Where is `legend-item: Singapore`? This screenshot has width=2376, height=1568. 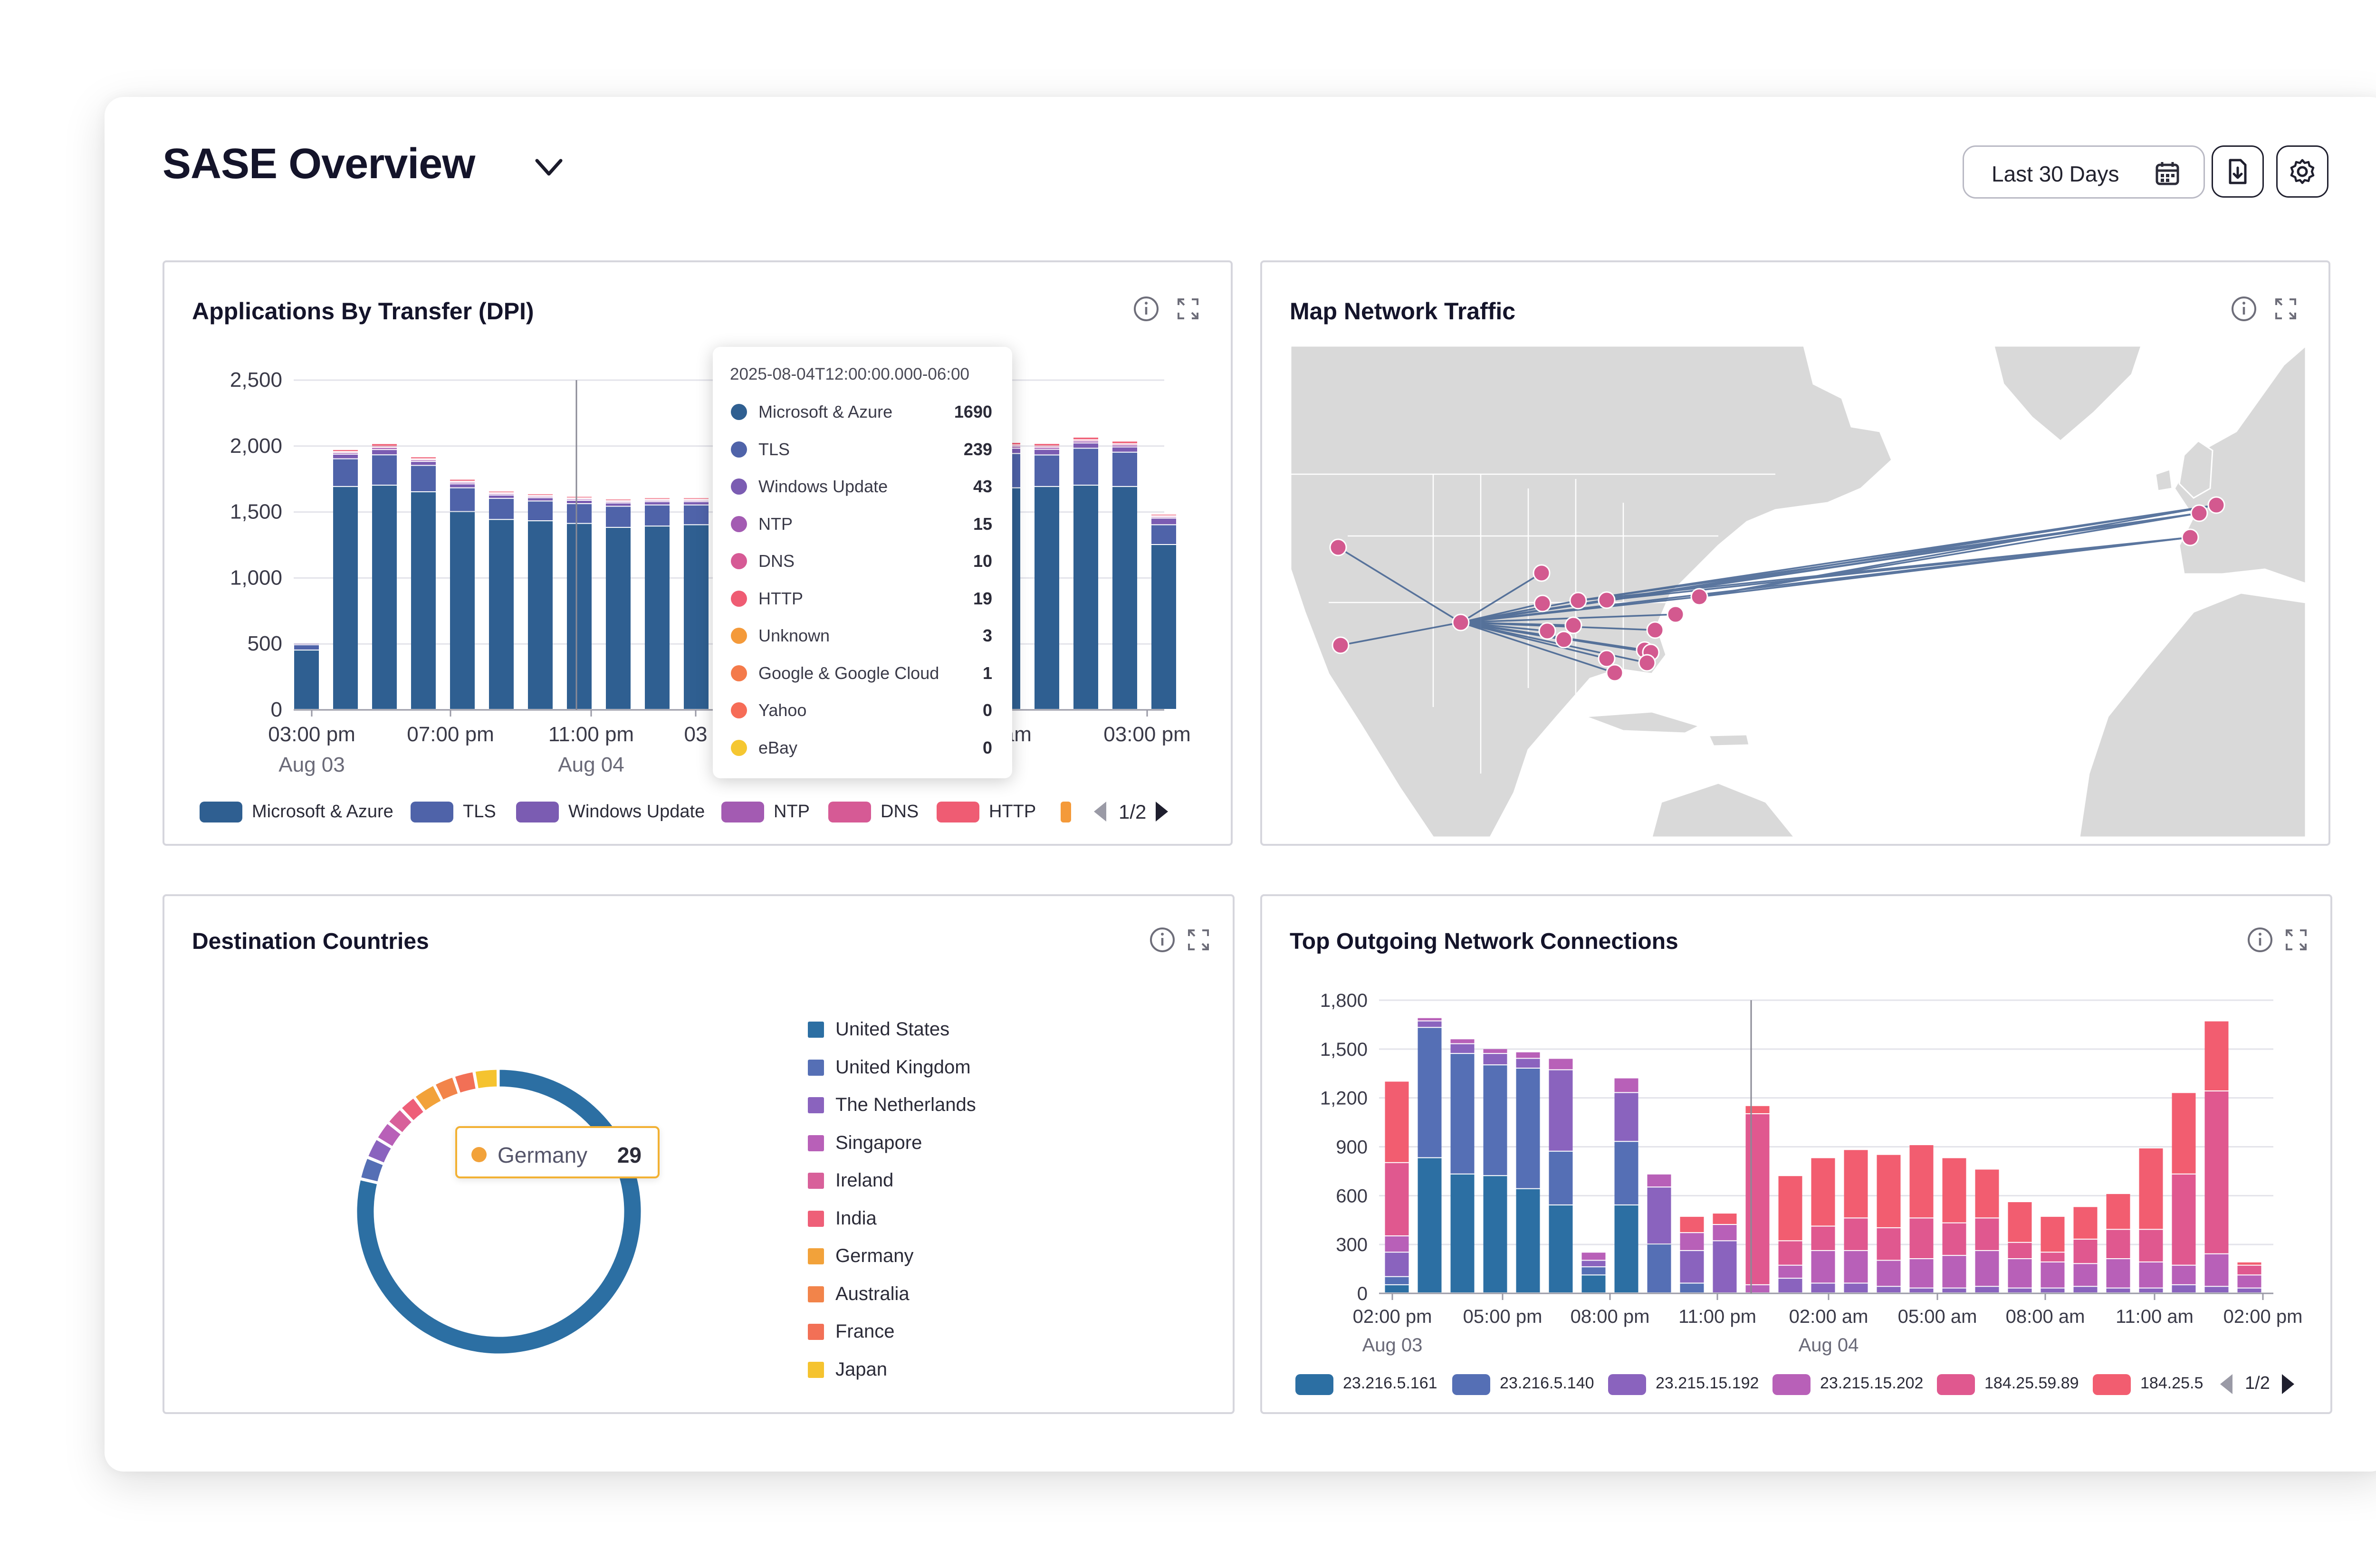 legend-item: Singapore is located at coordinates (926, 1144).